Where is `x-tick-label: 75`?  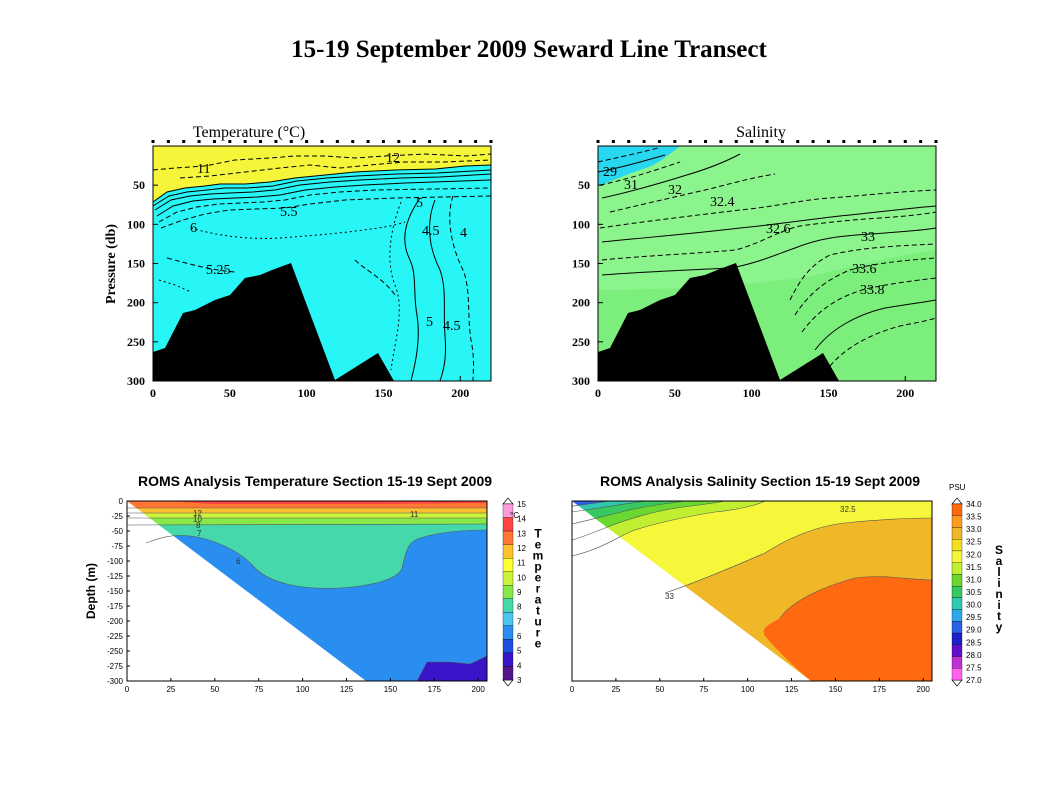
x-tick-label: 75 is located at coordinates (258, 689).